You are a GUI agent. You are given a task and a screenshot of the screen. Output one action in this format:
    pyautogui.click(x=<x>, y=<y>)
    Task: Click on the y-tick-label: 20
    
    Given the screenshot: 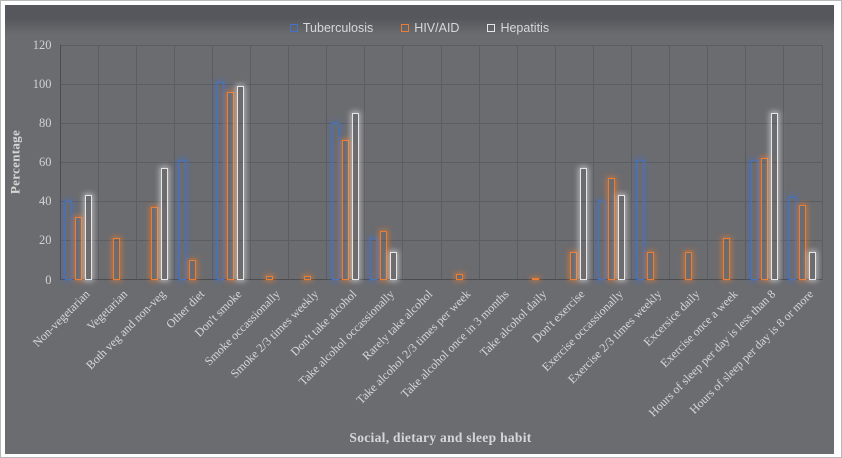 What is the action you would take?
    pyautogui.click(x=45, y=240)
    